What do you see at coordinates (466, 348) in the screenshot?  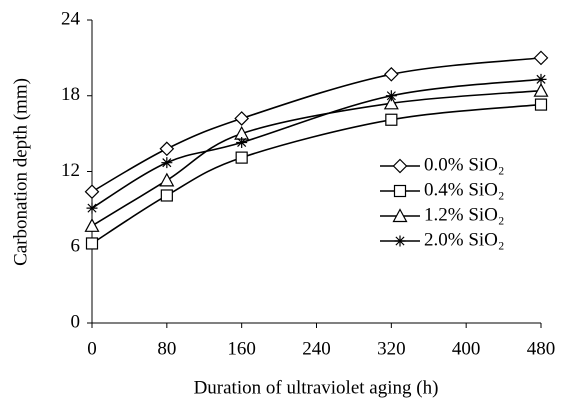 I see `x-tick-label: 400` at bounding box center [466, 348].